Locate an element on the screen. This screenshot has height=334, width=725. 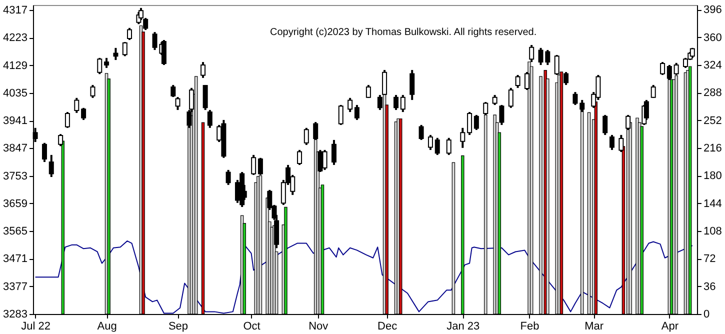
y-tick-label: 3565 is located at coordinates (15, 232).